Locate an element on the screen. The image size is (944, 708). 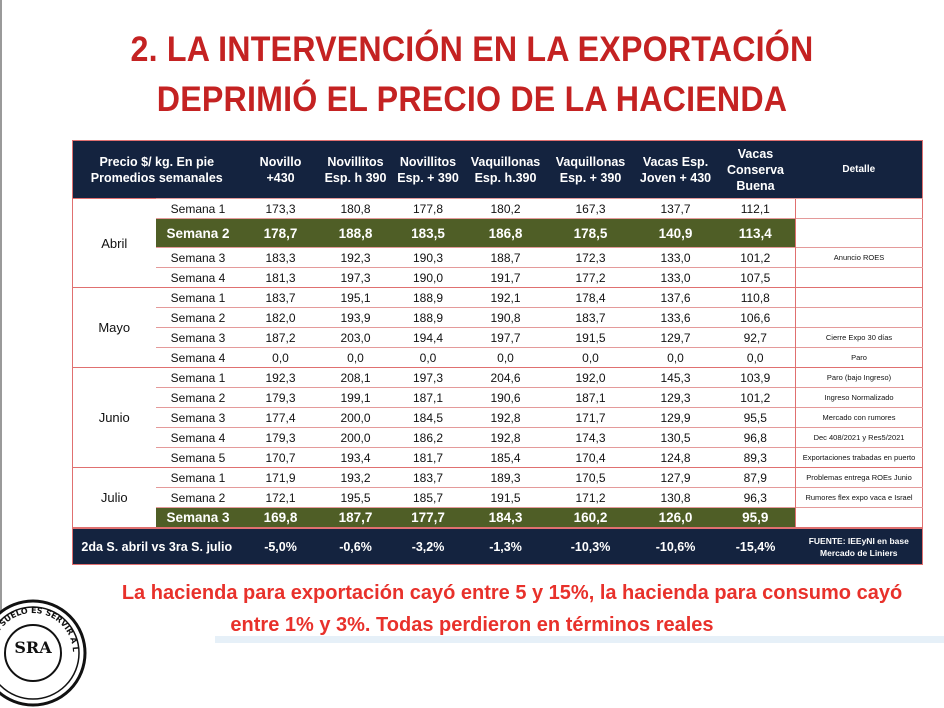
price-cell: 189,3 is located at coordinates (505, 477).